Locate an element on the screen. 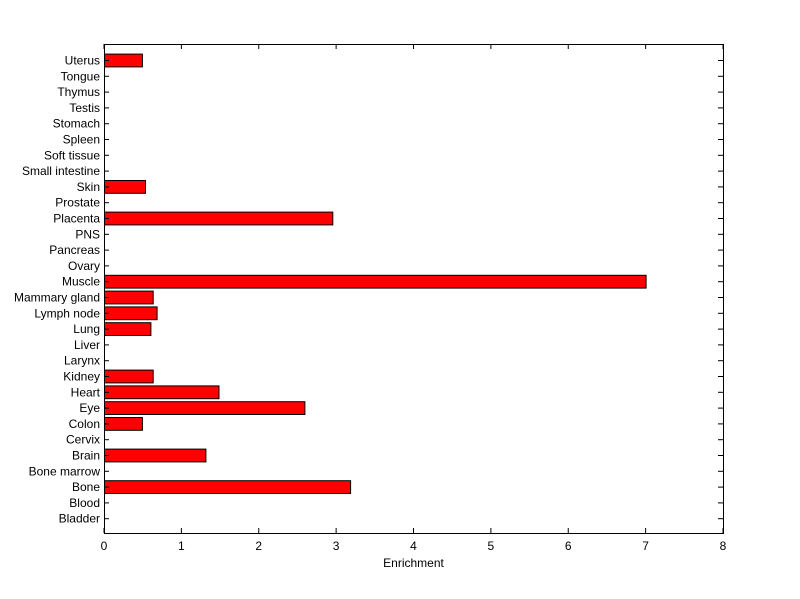 This screenshot has width=800, height=599. y-tick-label: Bone is located at coordinates (86, 487).